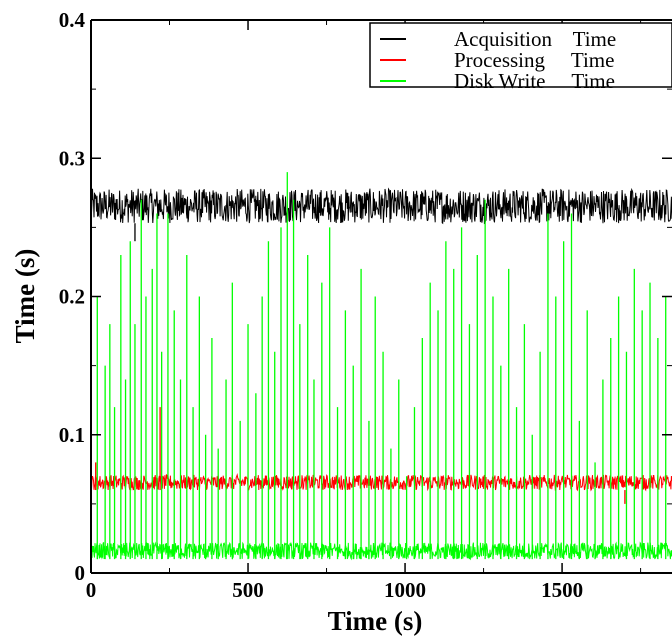  What do you see at coordinates (534, 81) in the screenshot?
I see `legend-entry-label: Disk Write Time` at bounding box center [534, 81].